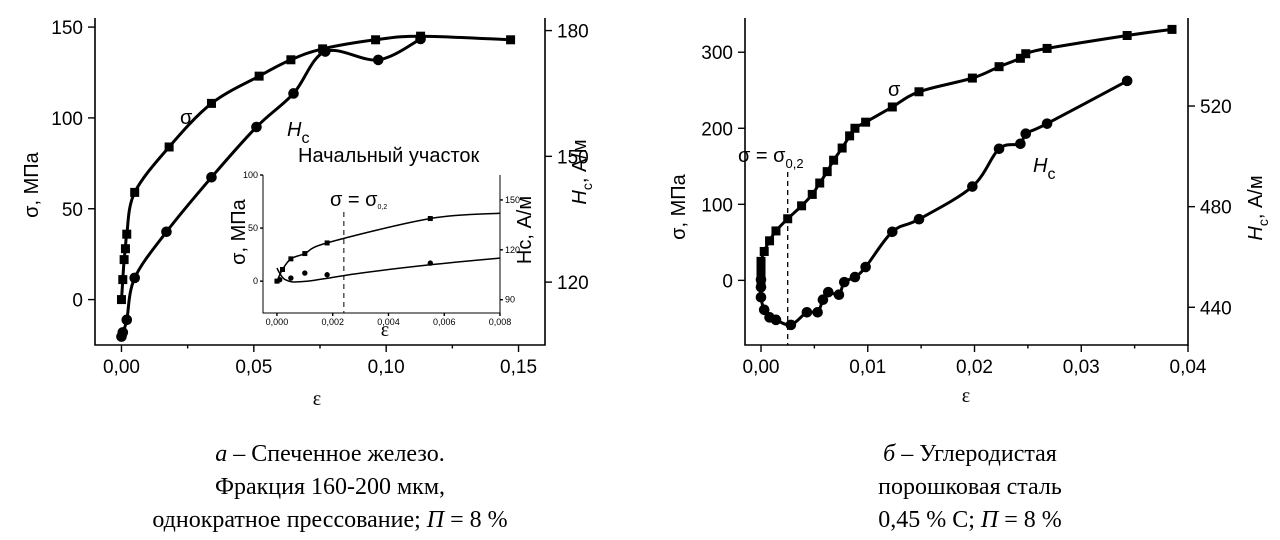 The height and width of the screenshot is (540, 1280). Describe the element at coordinates (336, 454) in the screenshot. I see `caption-a-line1-text: – Спеченное железо.` at that location.